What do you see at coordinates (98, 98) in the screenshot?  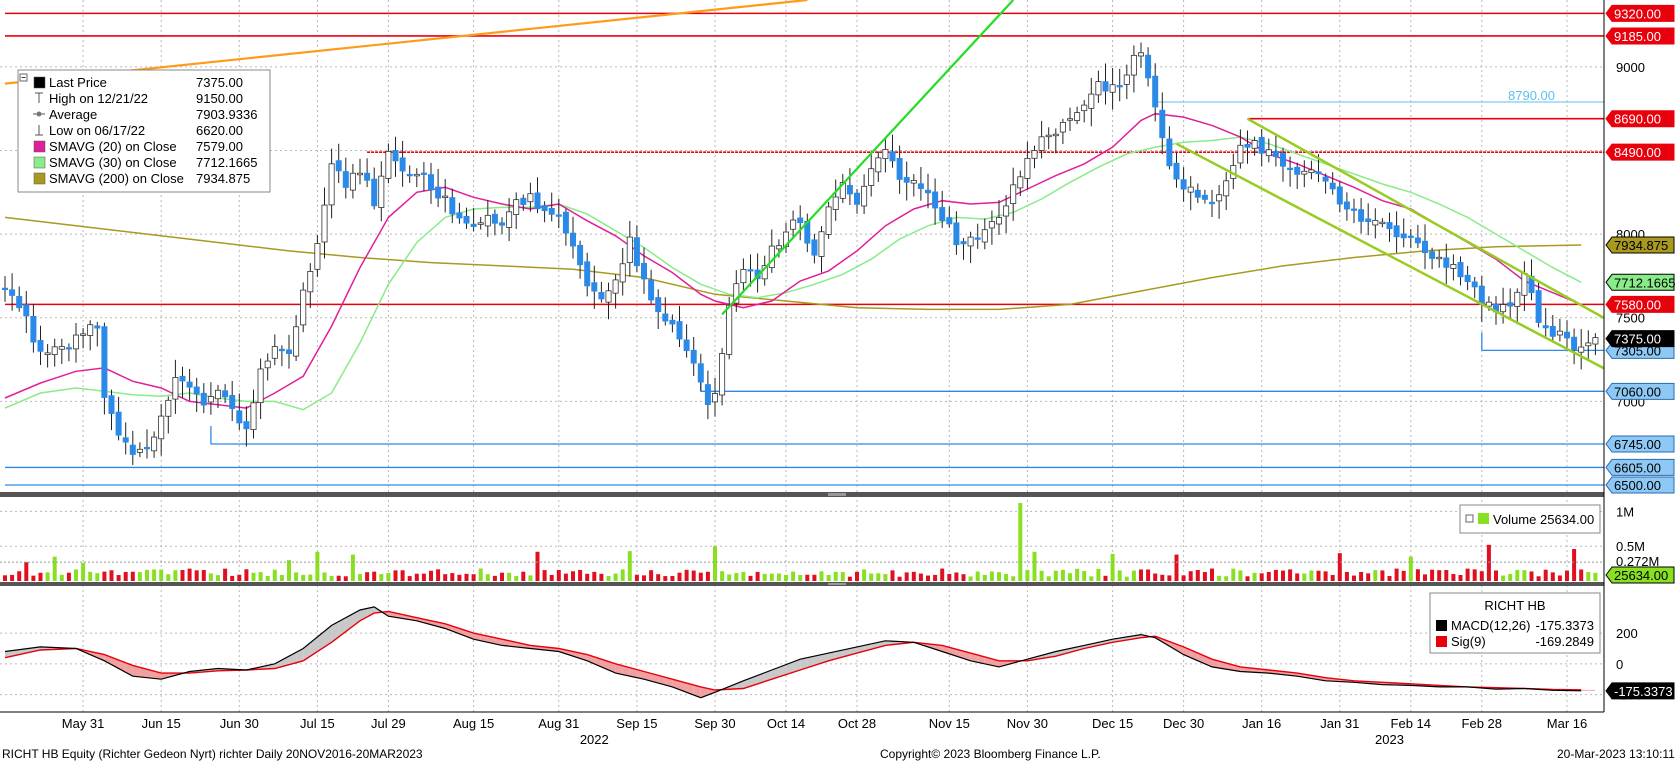 I see `legend-label: High on 12/21/22` at bounding box center [98, 98].